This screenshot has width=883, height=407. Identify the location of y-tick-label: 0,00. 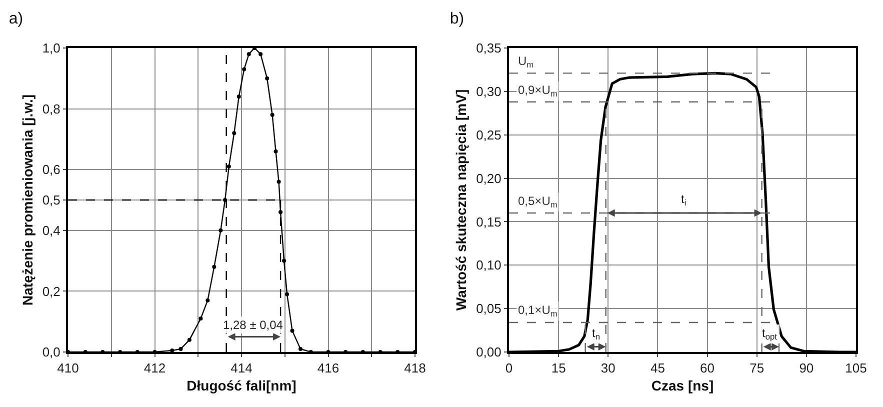
(489, 352).